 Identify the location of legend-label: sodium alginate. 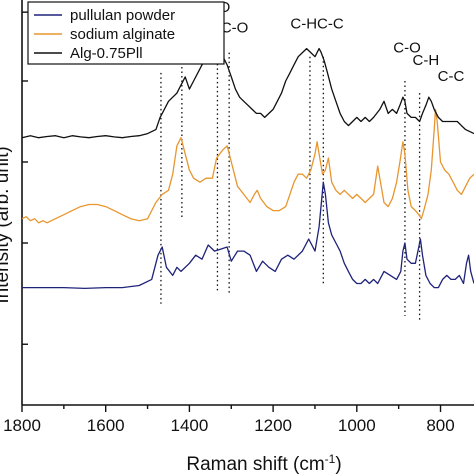
(122, 34).